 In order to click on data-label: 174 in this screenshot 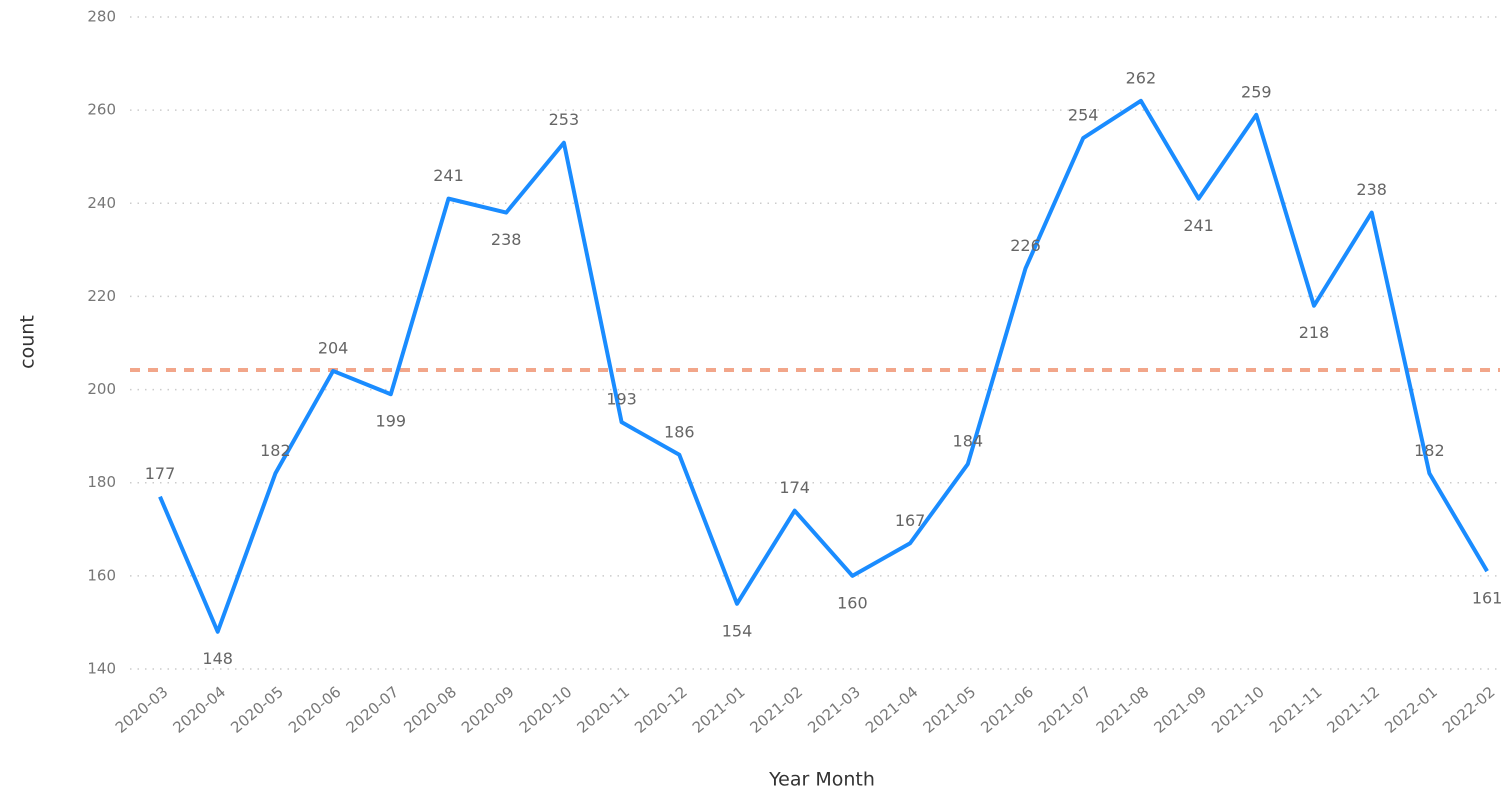, I will do `click(794, 487)`.